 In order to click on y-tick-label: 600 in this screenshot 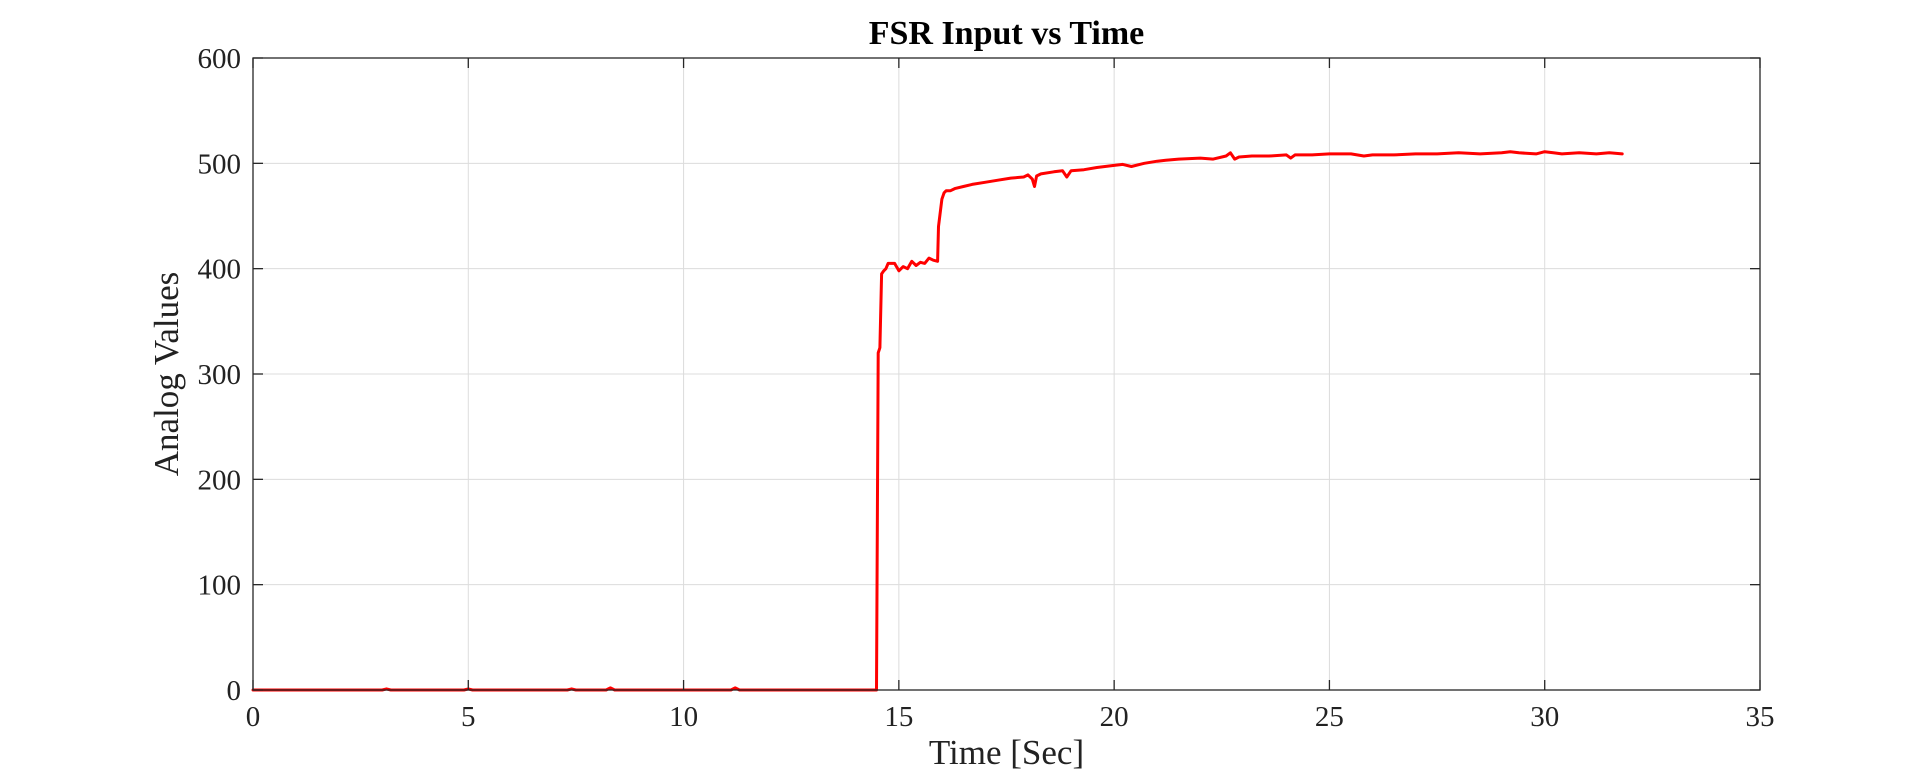, I will do `click(220, 59)`.